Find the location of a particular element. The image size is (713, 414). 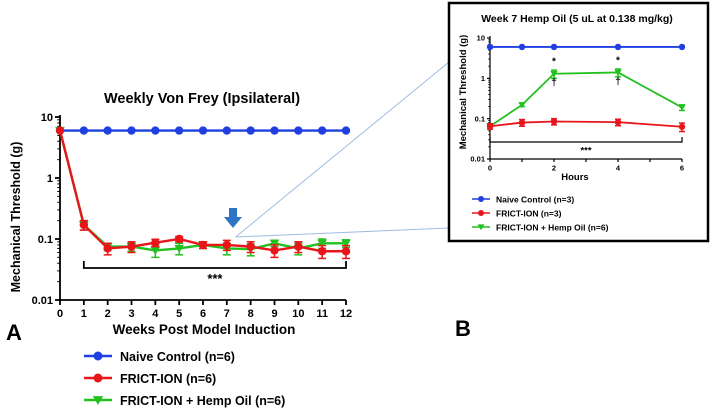

b-x-tick-label: 4 is located at coordinates (618, 168).